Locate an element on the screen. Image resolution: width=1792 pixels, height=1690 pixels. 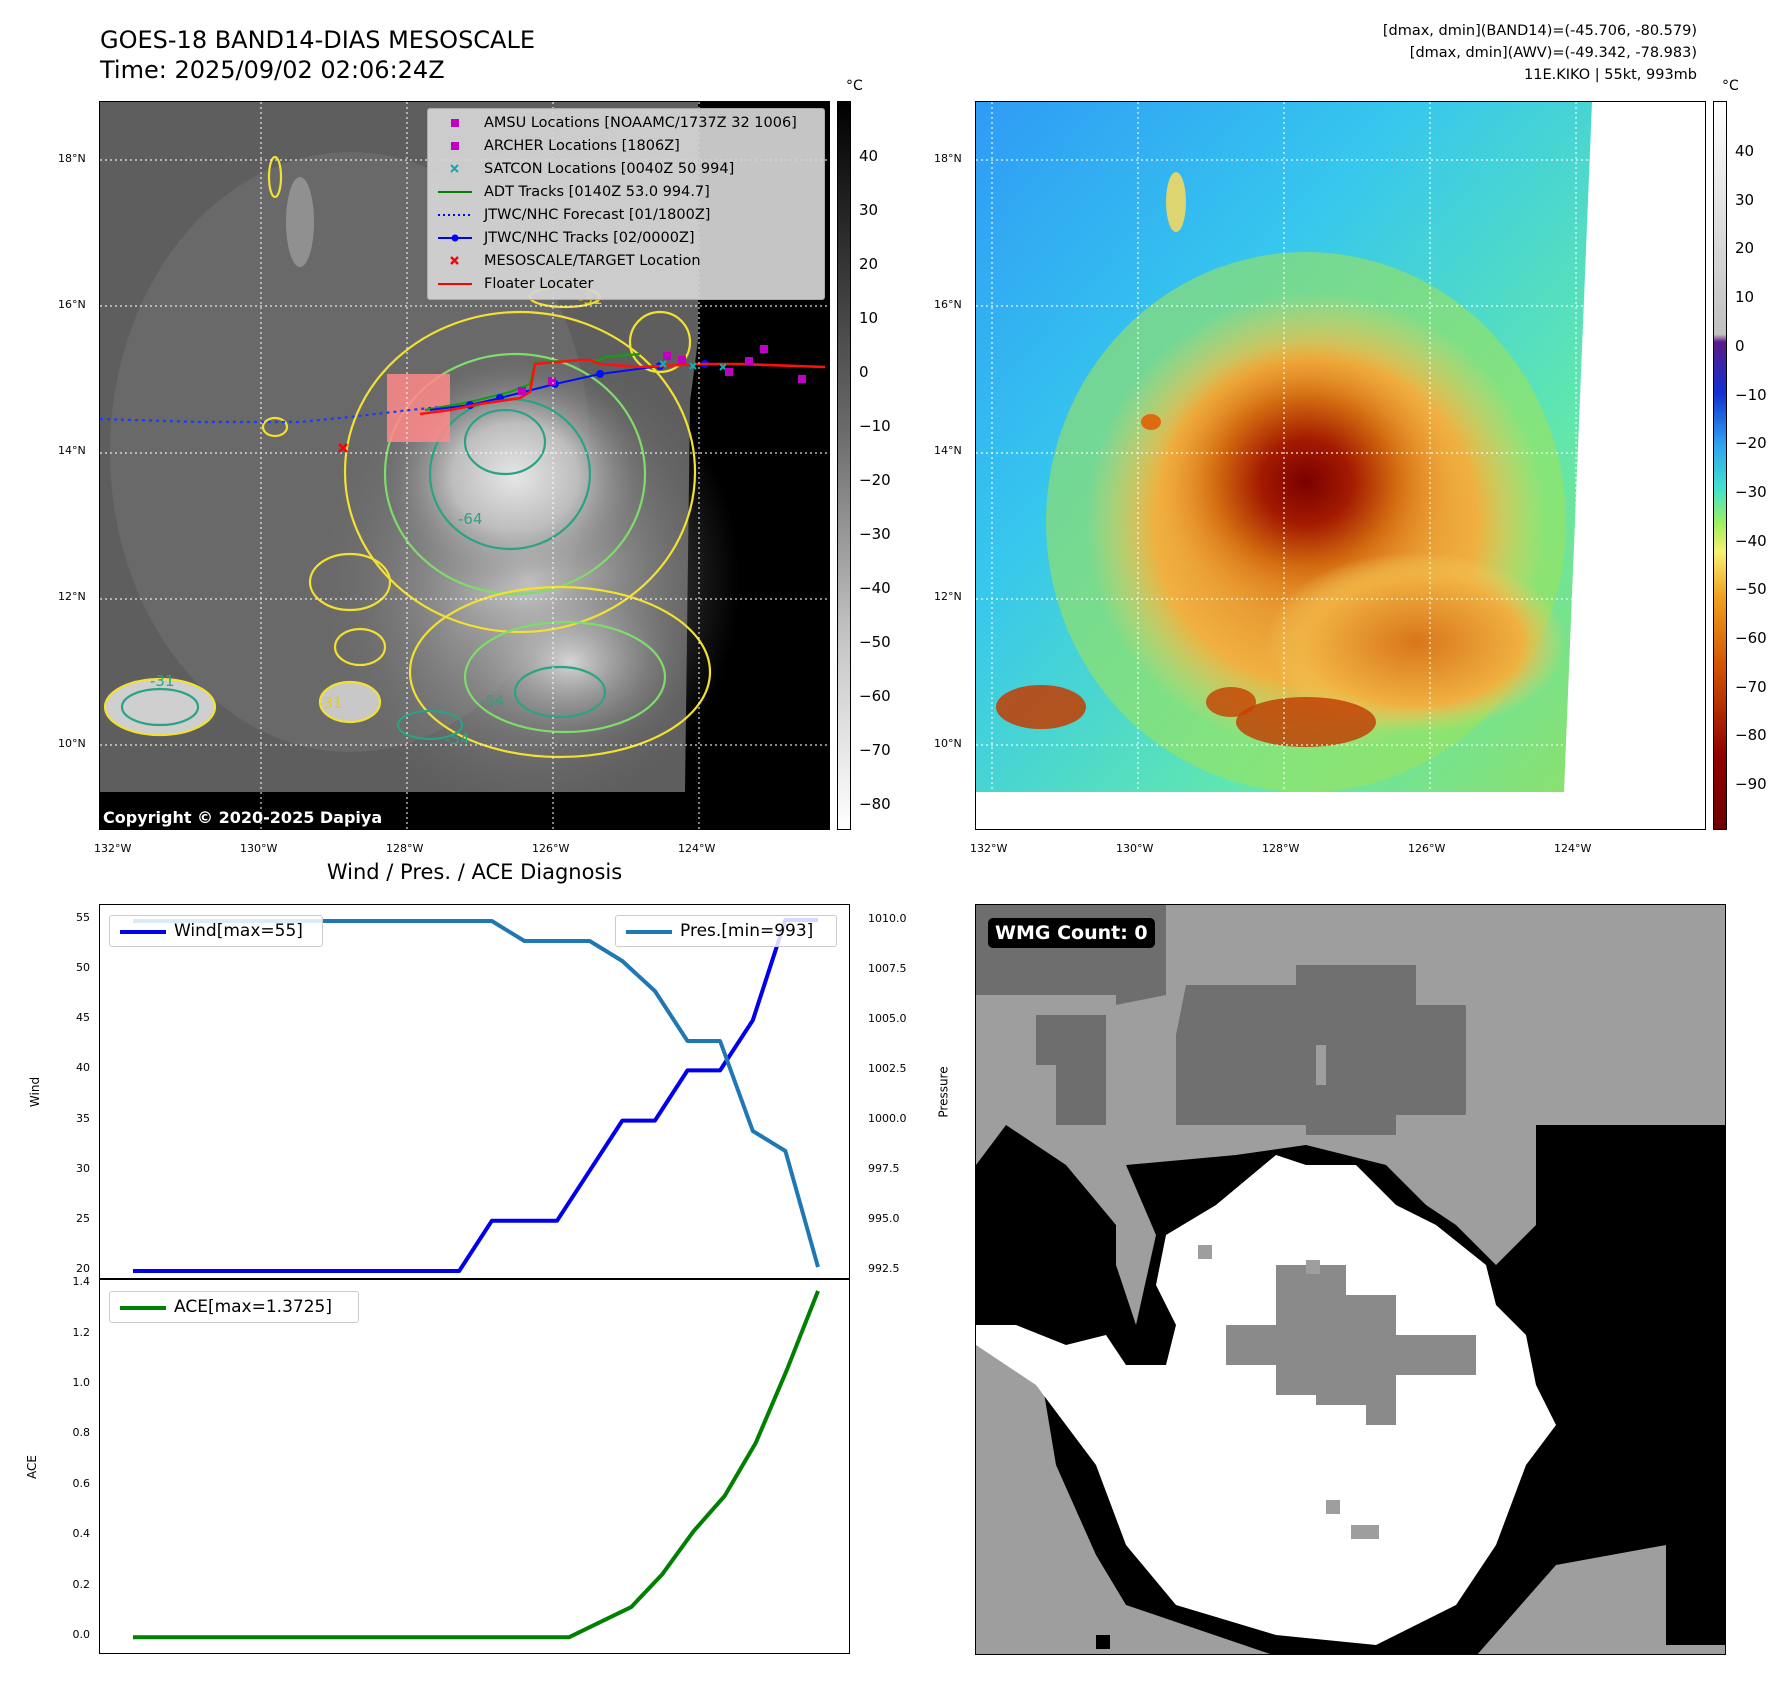
color-ir-colorbar-tick: −70 is located at coordinates (1751, 686).